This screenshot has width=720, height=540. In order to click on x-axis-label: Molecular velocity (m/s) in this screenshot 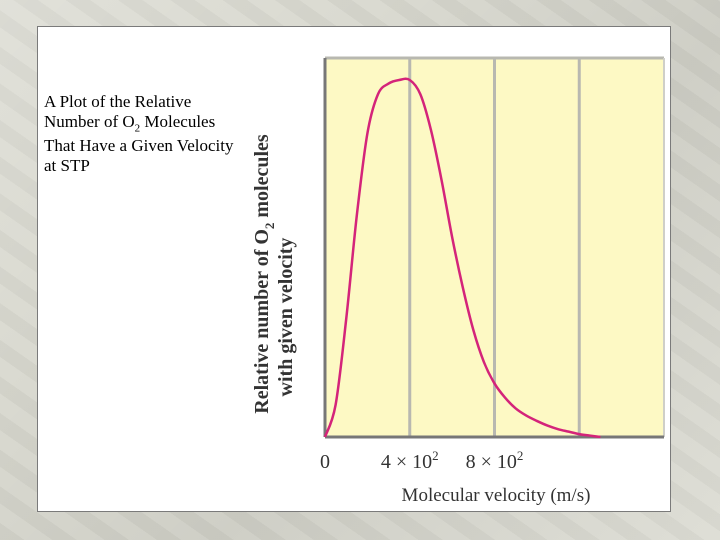, I will do `click(496, 495)`.